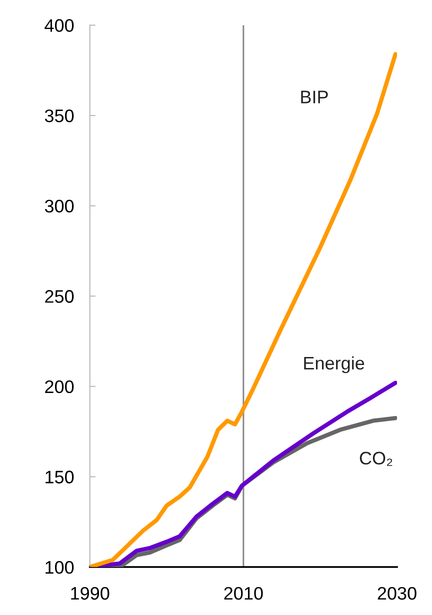 This screenshot has height=615, width=432. What do you see at coordinates (243, 593) in the screenshot?
I see `x-tick-label: 2010` at bounding box center [243, 593].